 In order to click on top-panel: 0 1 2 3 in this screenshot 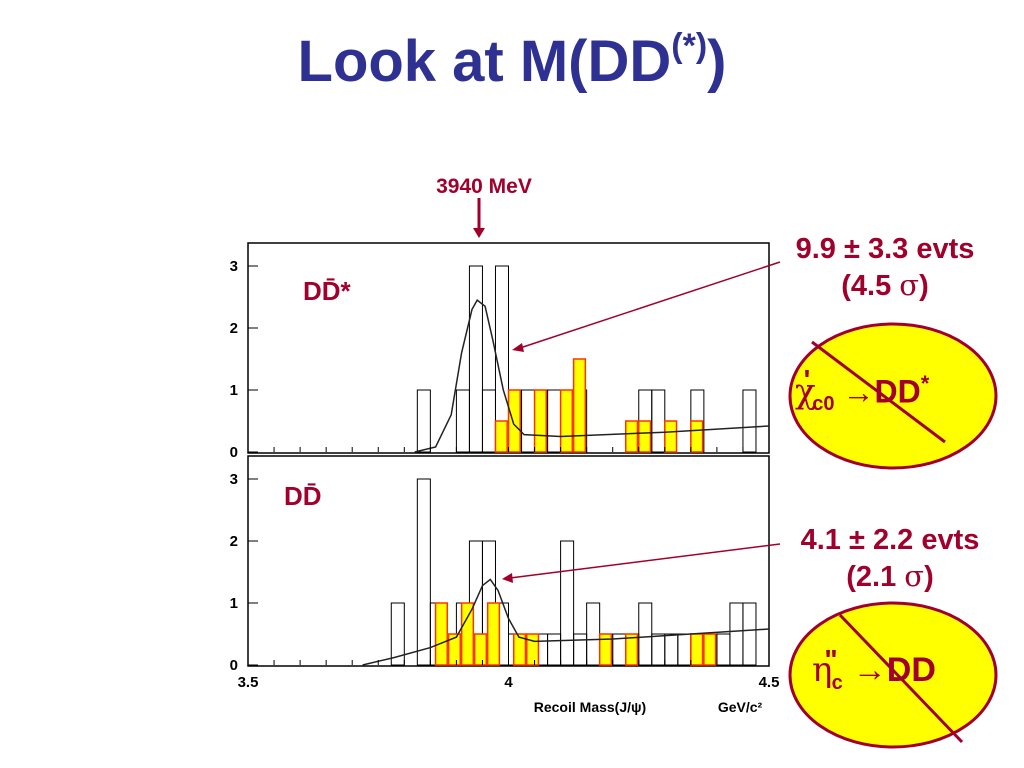, I will do `click(500, 359)`.